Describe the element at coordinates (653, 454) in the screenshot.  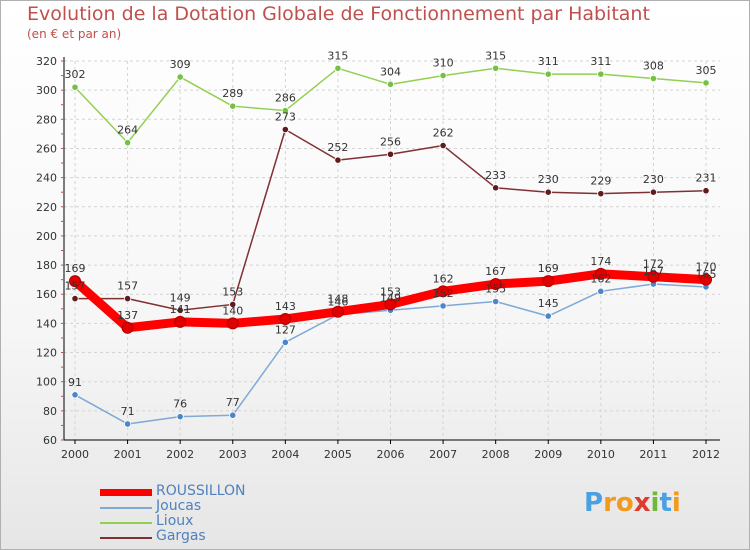
I see `x-tick-label: 2011` at that location.